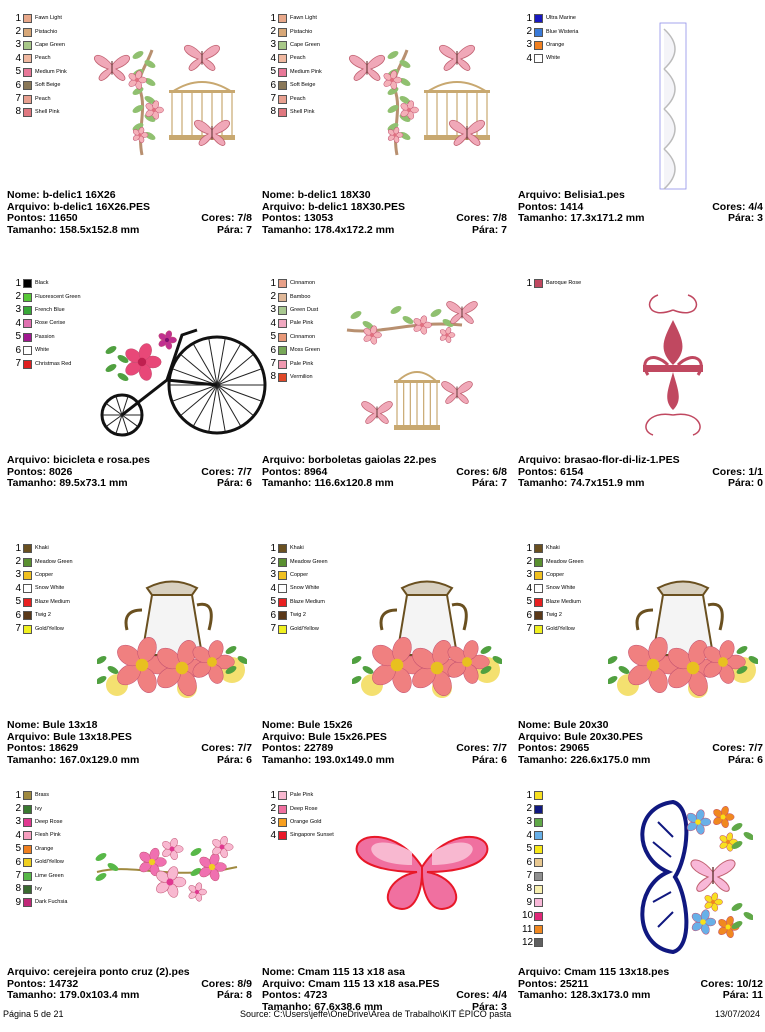 The width and height of the screenshot is (765, 1032). What do you see at coordinates (293, 296) in the screenshot?
I see `thread-color-row: 2 Bamboo` at bounding box center [293, 296].